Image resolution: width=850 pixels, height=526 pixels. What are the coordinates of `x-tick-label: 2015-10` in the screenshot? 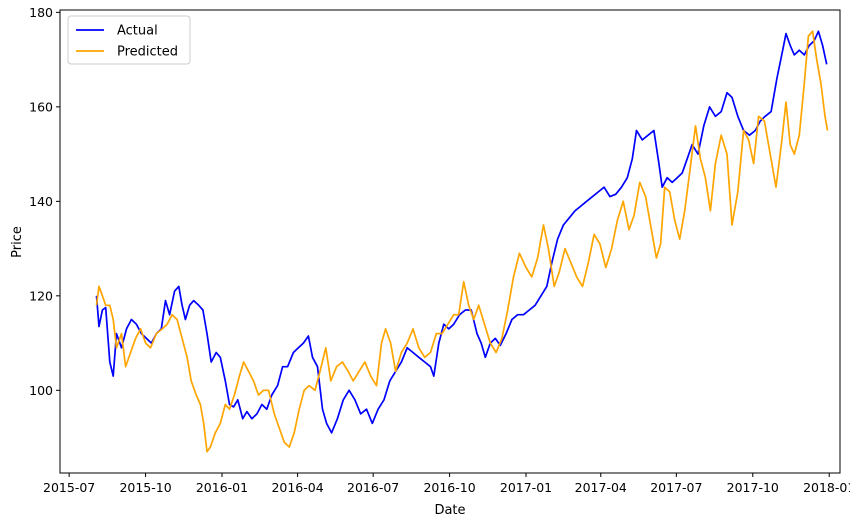 It's located at (145, 487).